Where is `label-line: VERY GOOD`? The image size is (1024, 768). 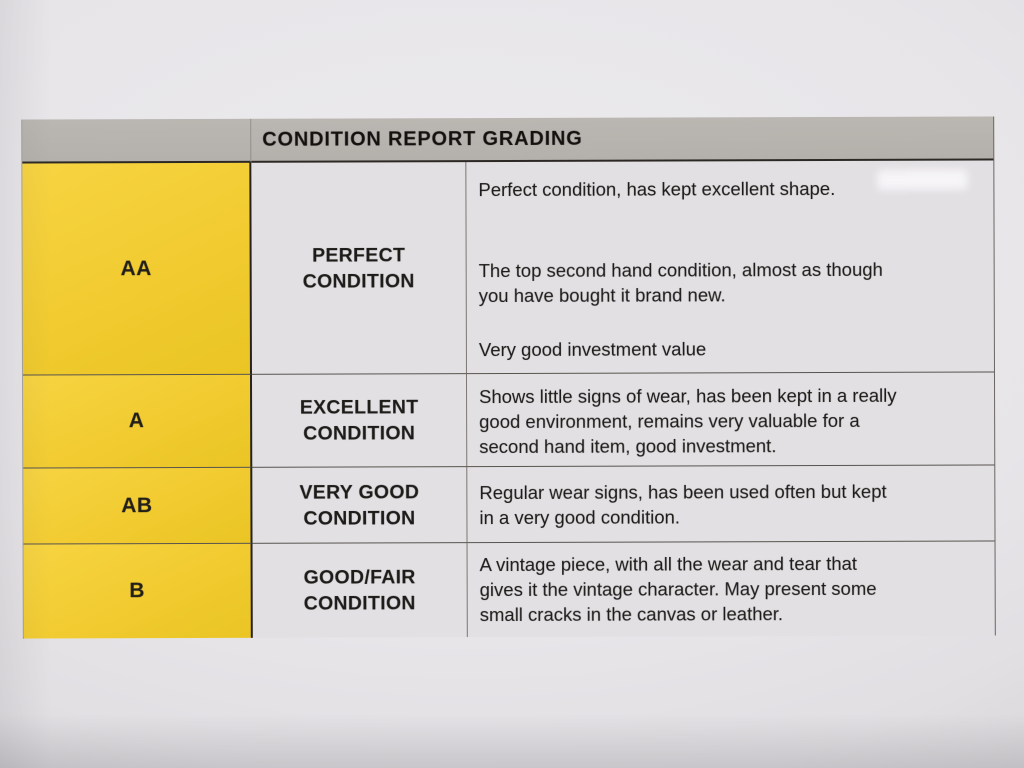 label-line: VERY GOOD is located at coordinates (359, 492).